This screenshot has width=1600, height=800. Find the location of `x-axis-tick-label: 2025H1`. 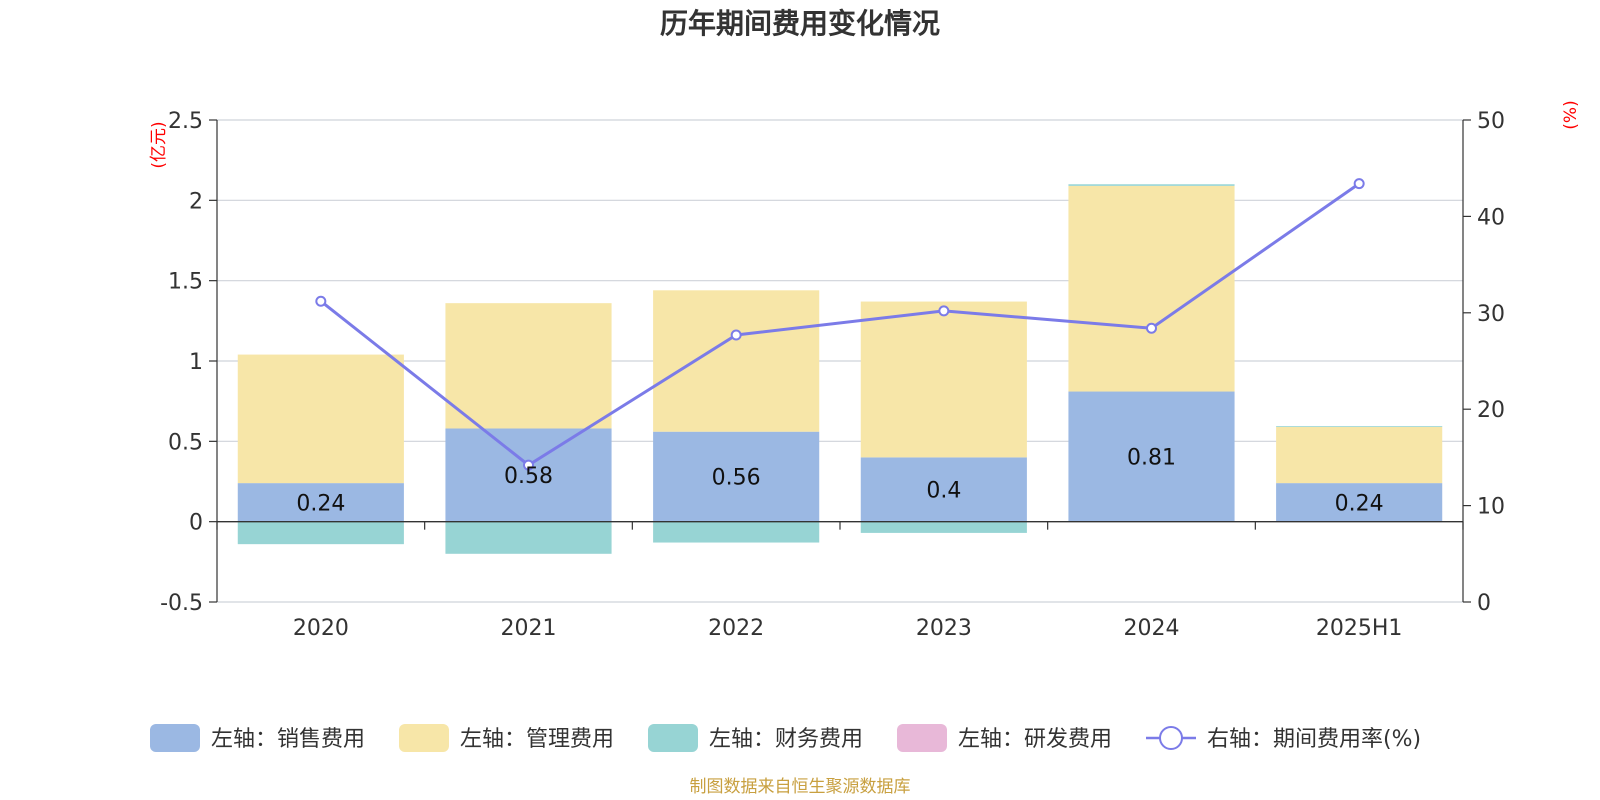

x-axis-tick-label: 2025H1 is located at coordinates (1359, 628).